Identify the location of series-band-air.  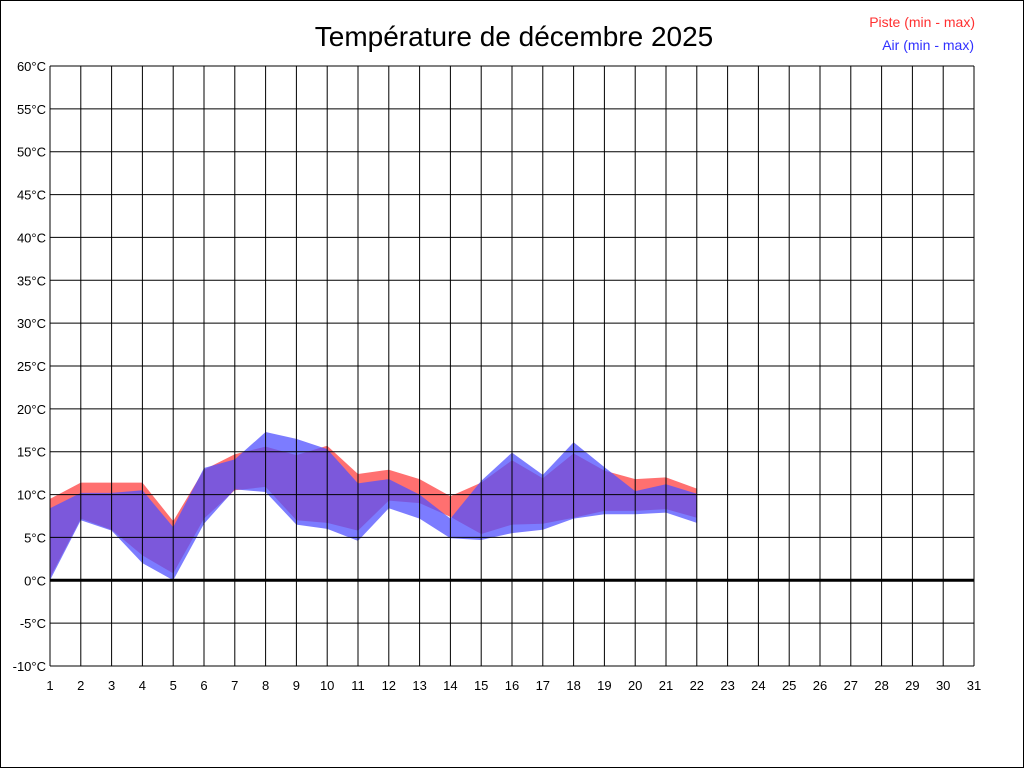
(373, 506).